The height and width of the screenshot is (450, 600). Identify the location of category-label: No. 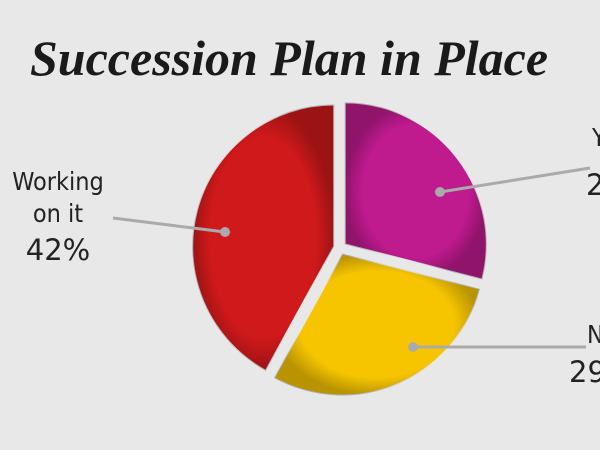
(593, 334).